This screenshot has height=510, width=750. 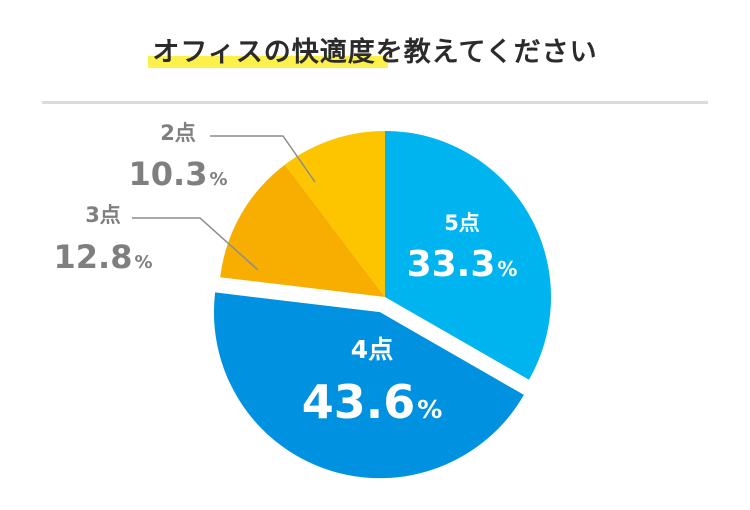 What do you see at coordinates (429, 409) in the screenshot?
I see `slice-value-percent-2: %` at bounding box center [429, 409].